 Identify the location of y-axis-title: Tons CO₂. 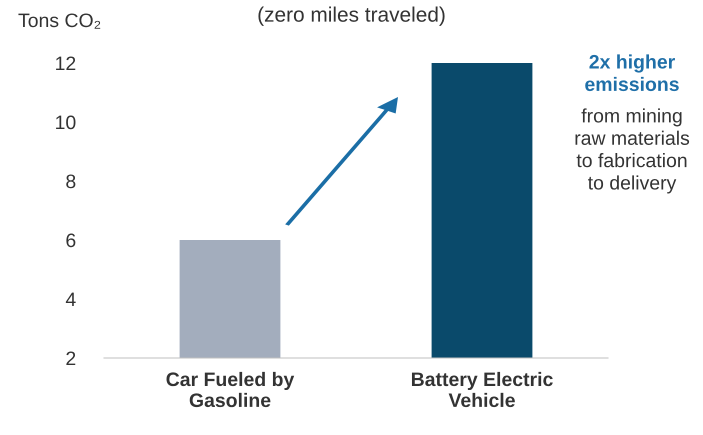
(59, 21).